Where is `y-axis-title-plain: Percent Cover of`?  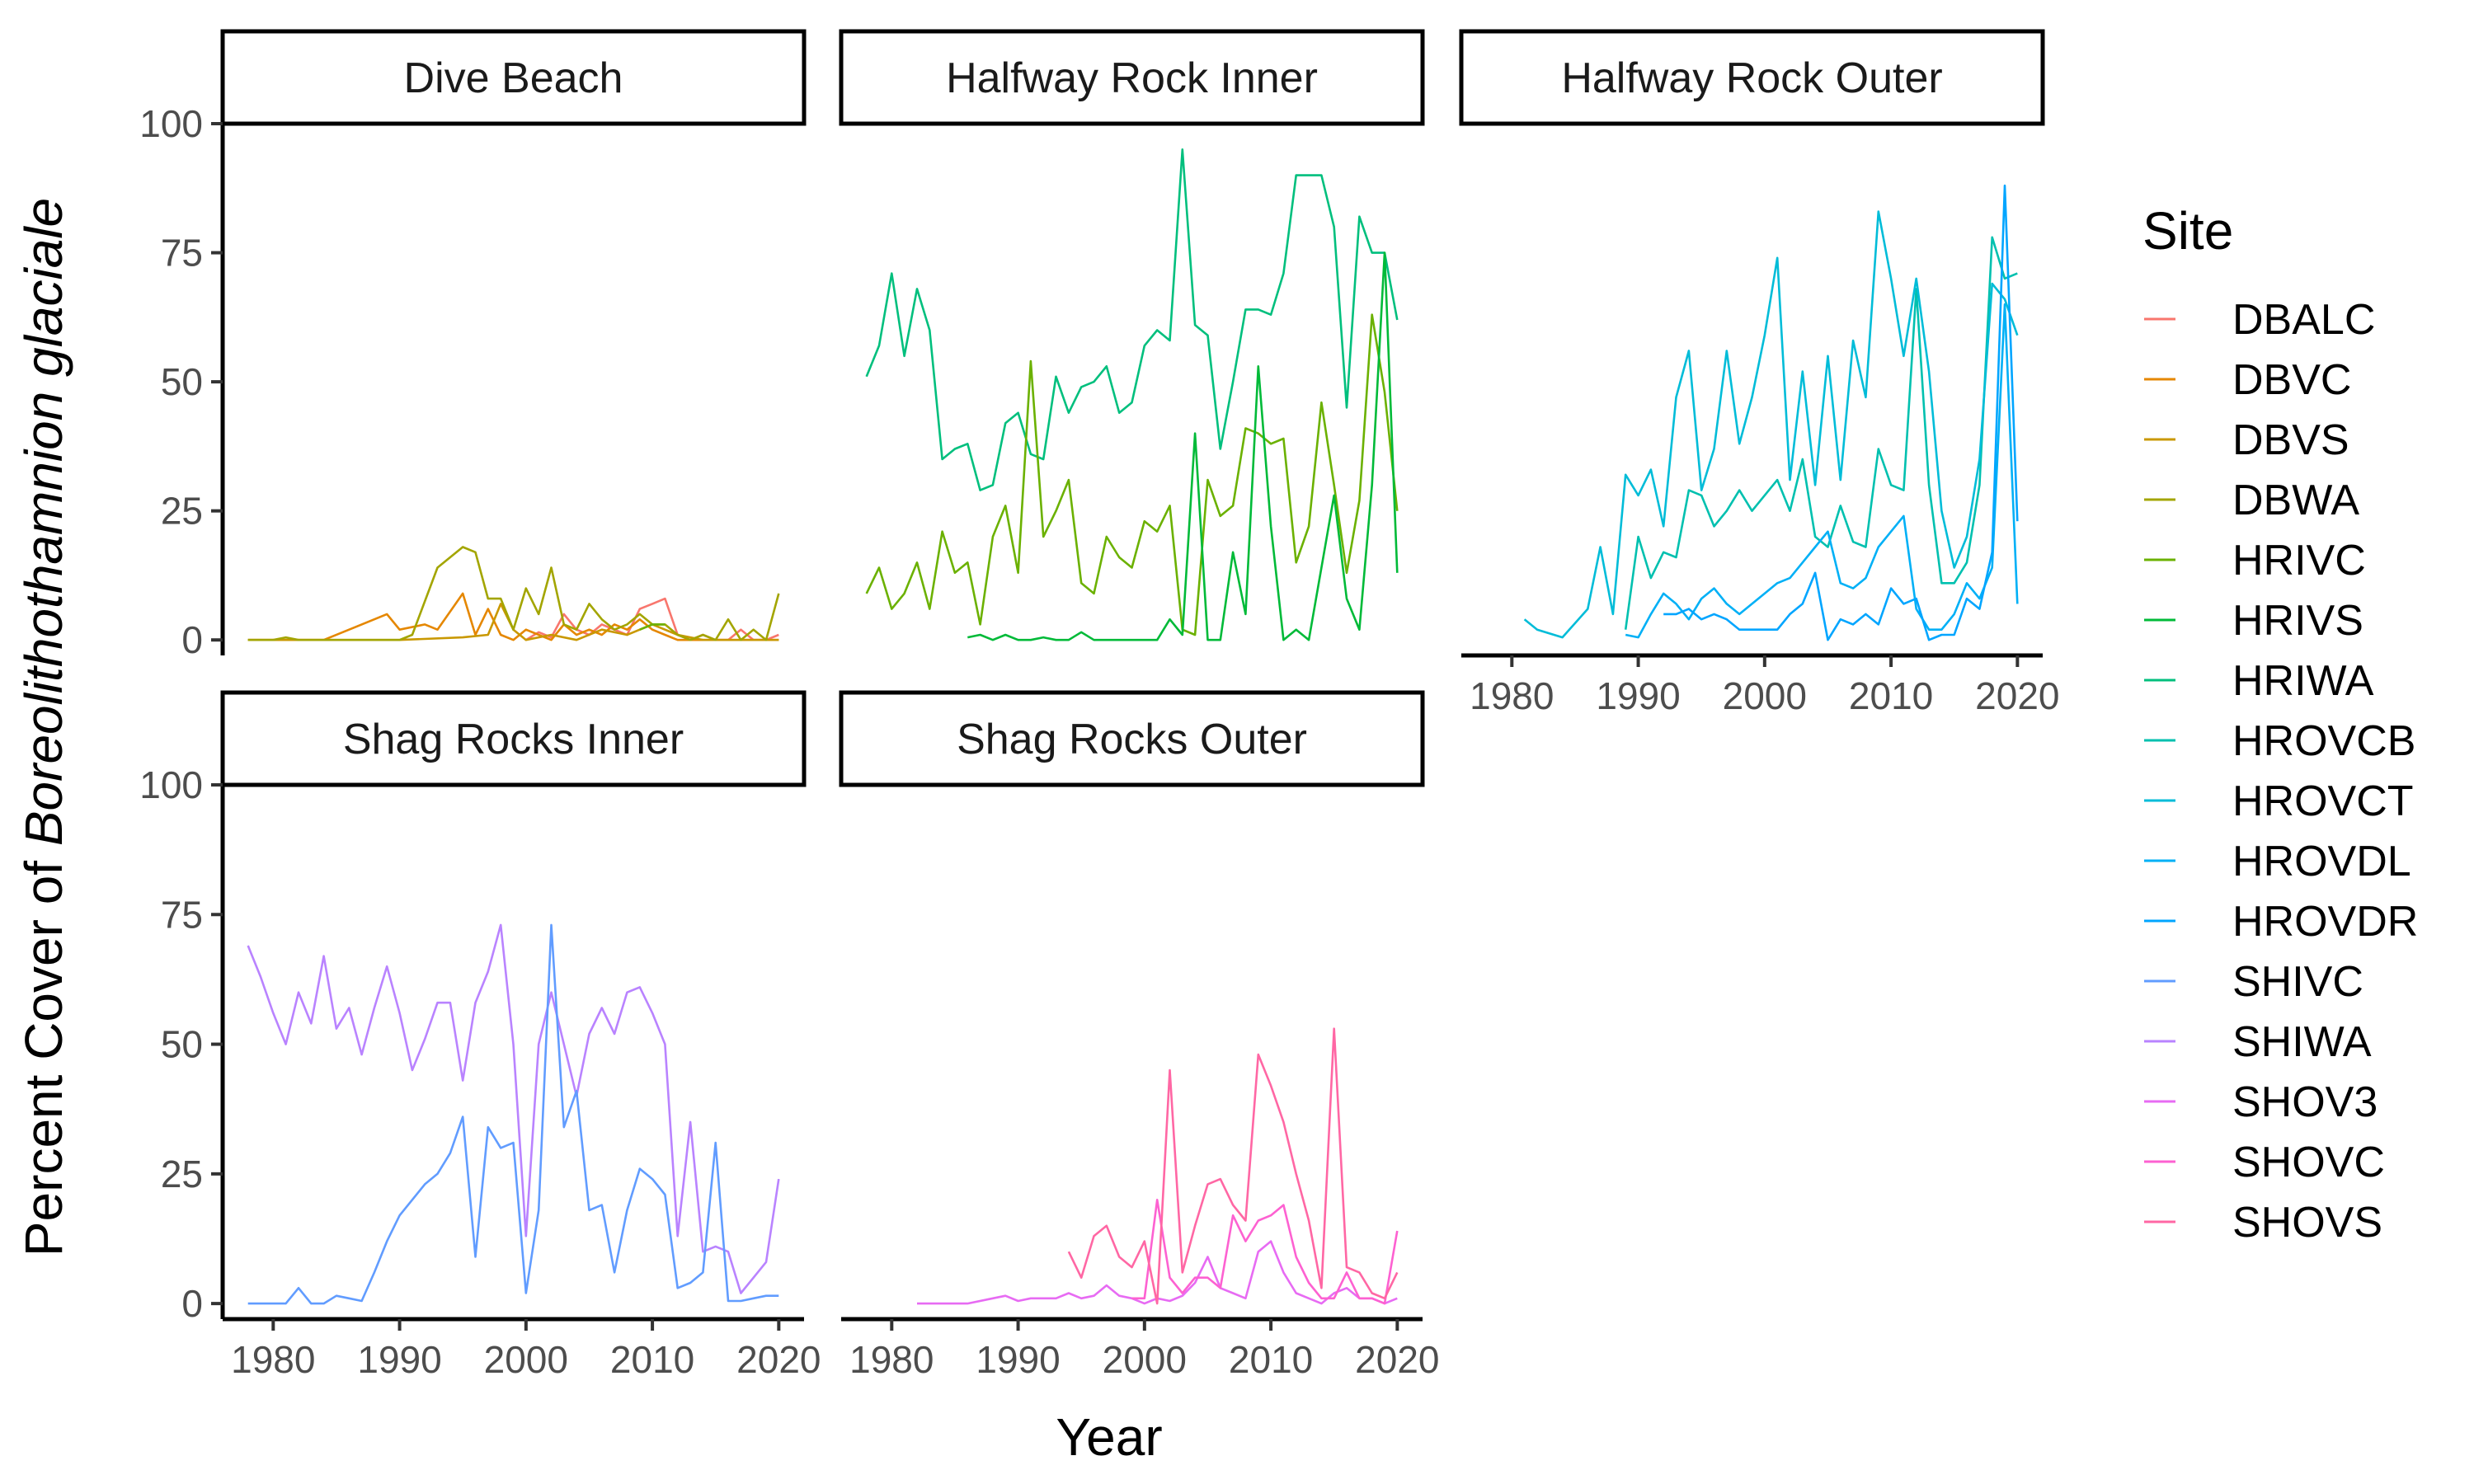 y-axis-title-plain: Percent Cover of is located at coordinates (43, 1051).